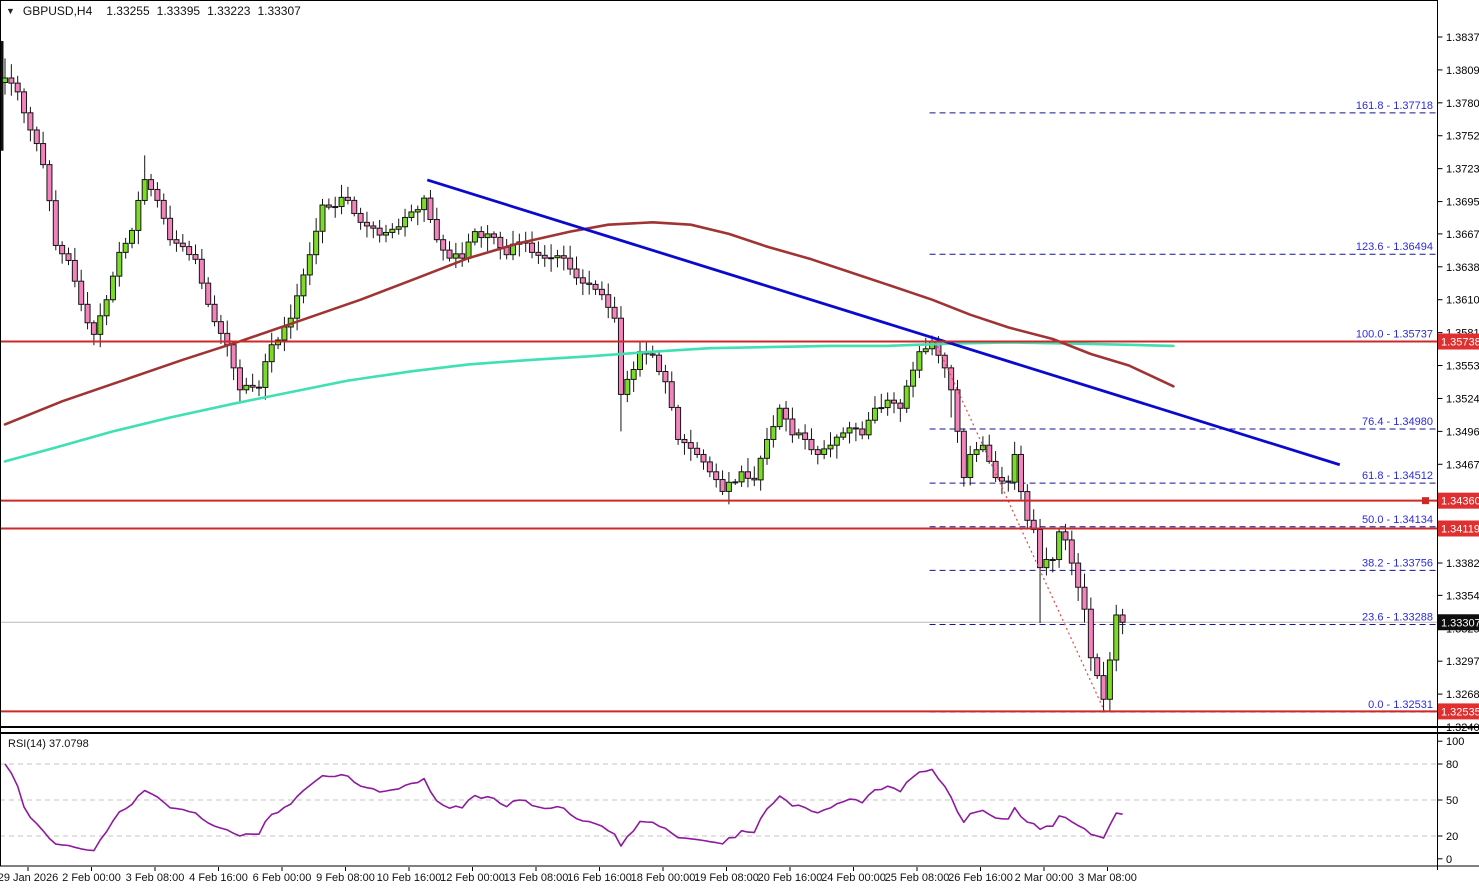 Image resolution: width=1479 pixels, height=888 pixels. What do you see at coordinates (1462, 695) in the screenshot?
I see `price-tick-label: 1.32685` at bounding box center [1462, 695].